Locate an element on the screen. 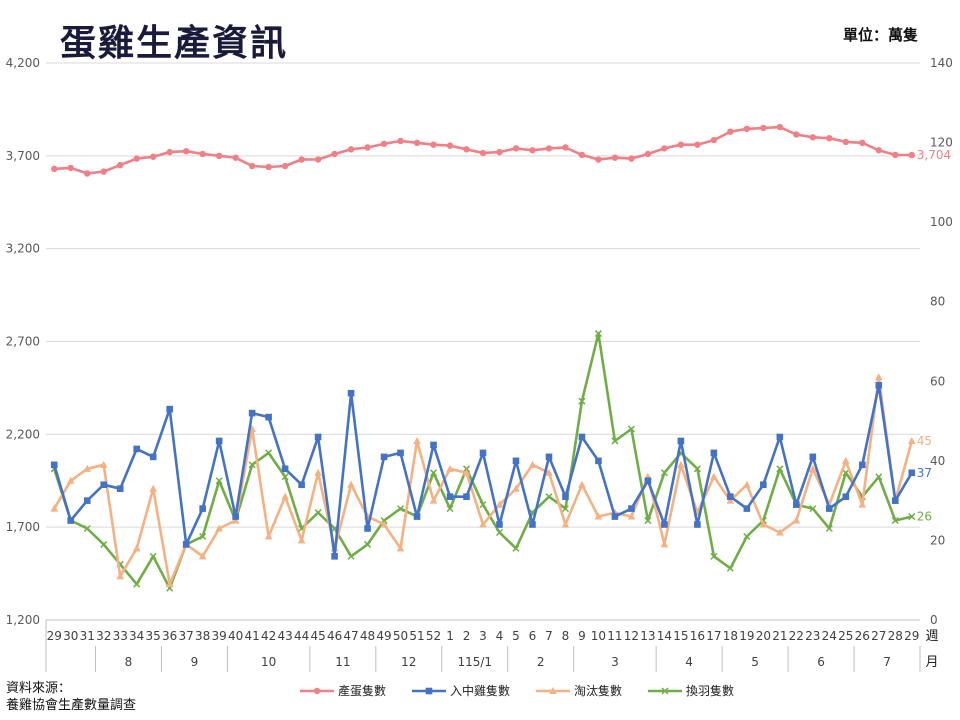 This screenshot has height=720, width=960. x-tick-label: 22 is located at coordinates (796, 636).